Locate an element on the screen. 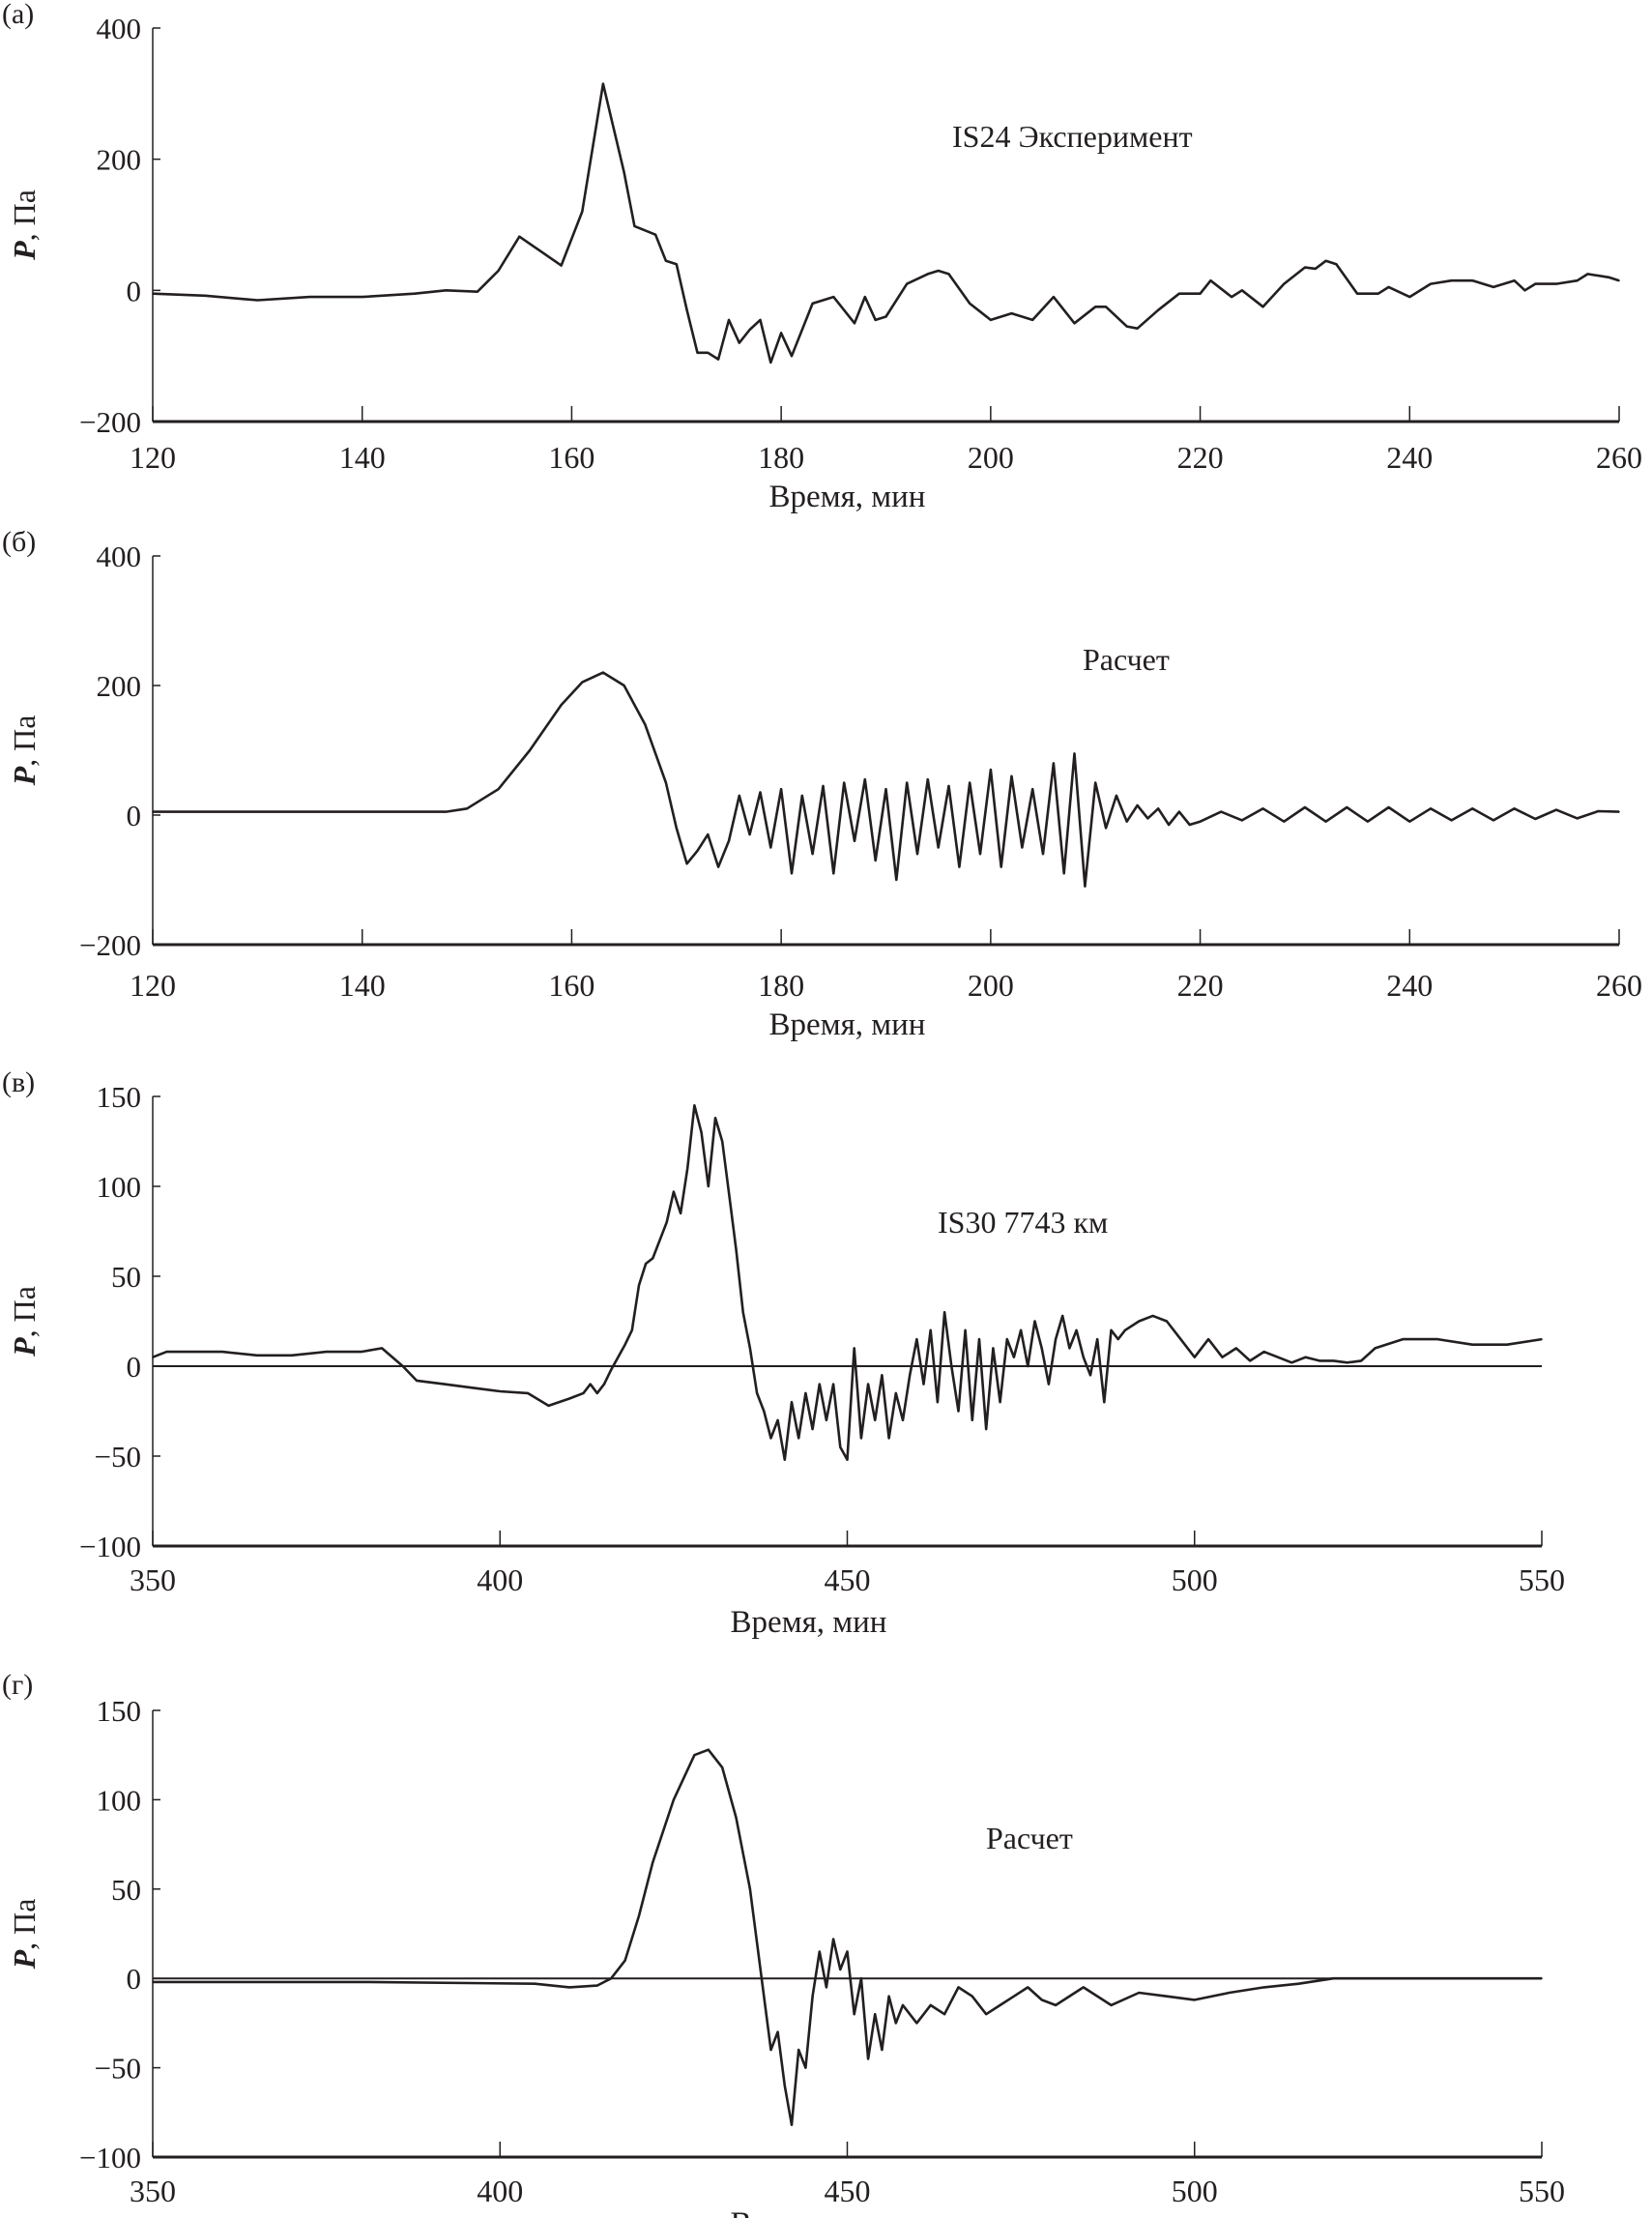 Image resolution: width=1652 pixels, height=2218 pixels. x-tick-label: 220 is located at coordinates (1200, 457).